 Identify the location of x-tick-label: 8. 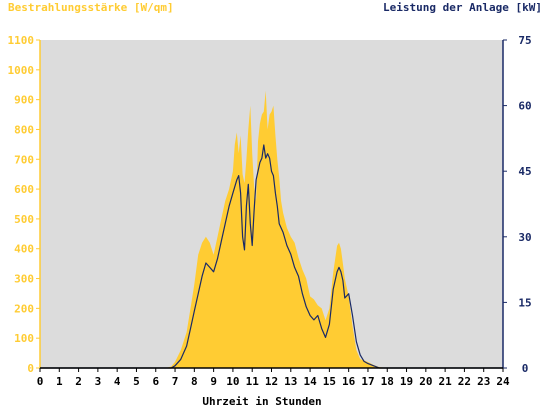
(194, 381).